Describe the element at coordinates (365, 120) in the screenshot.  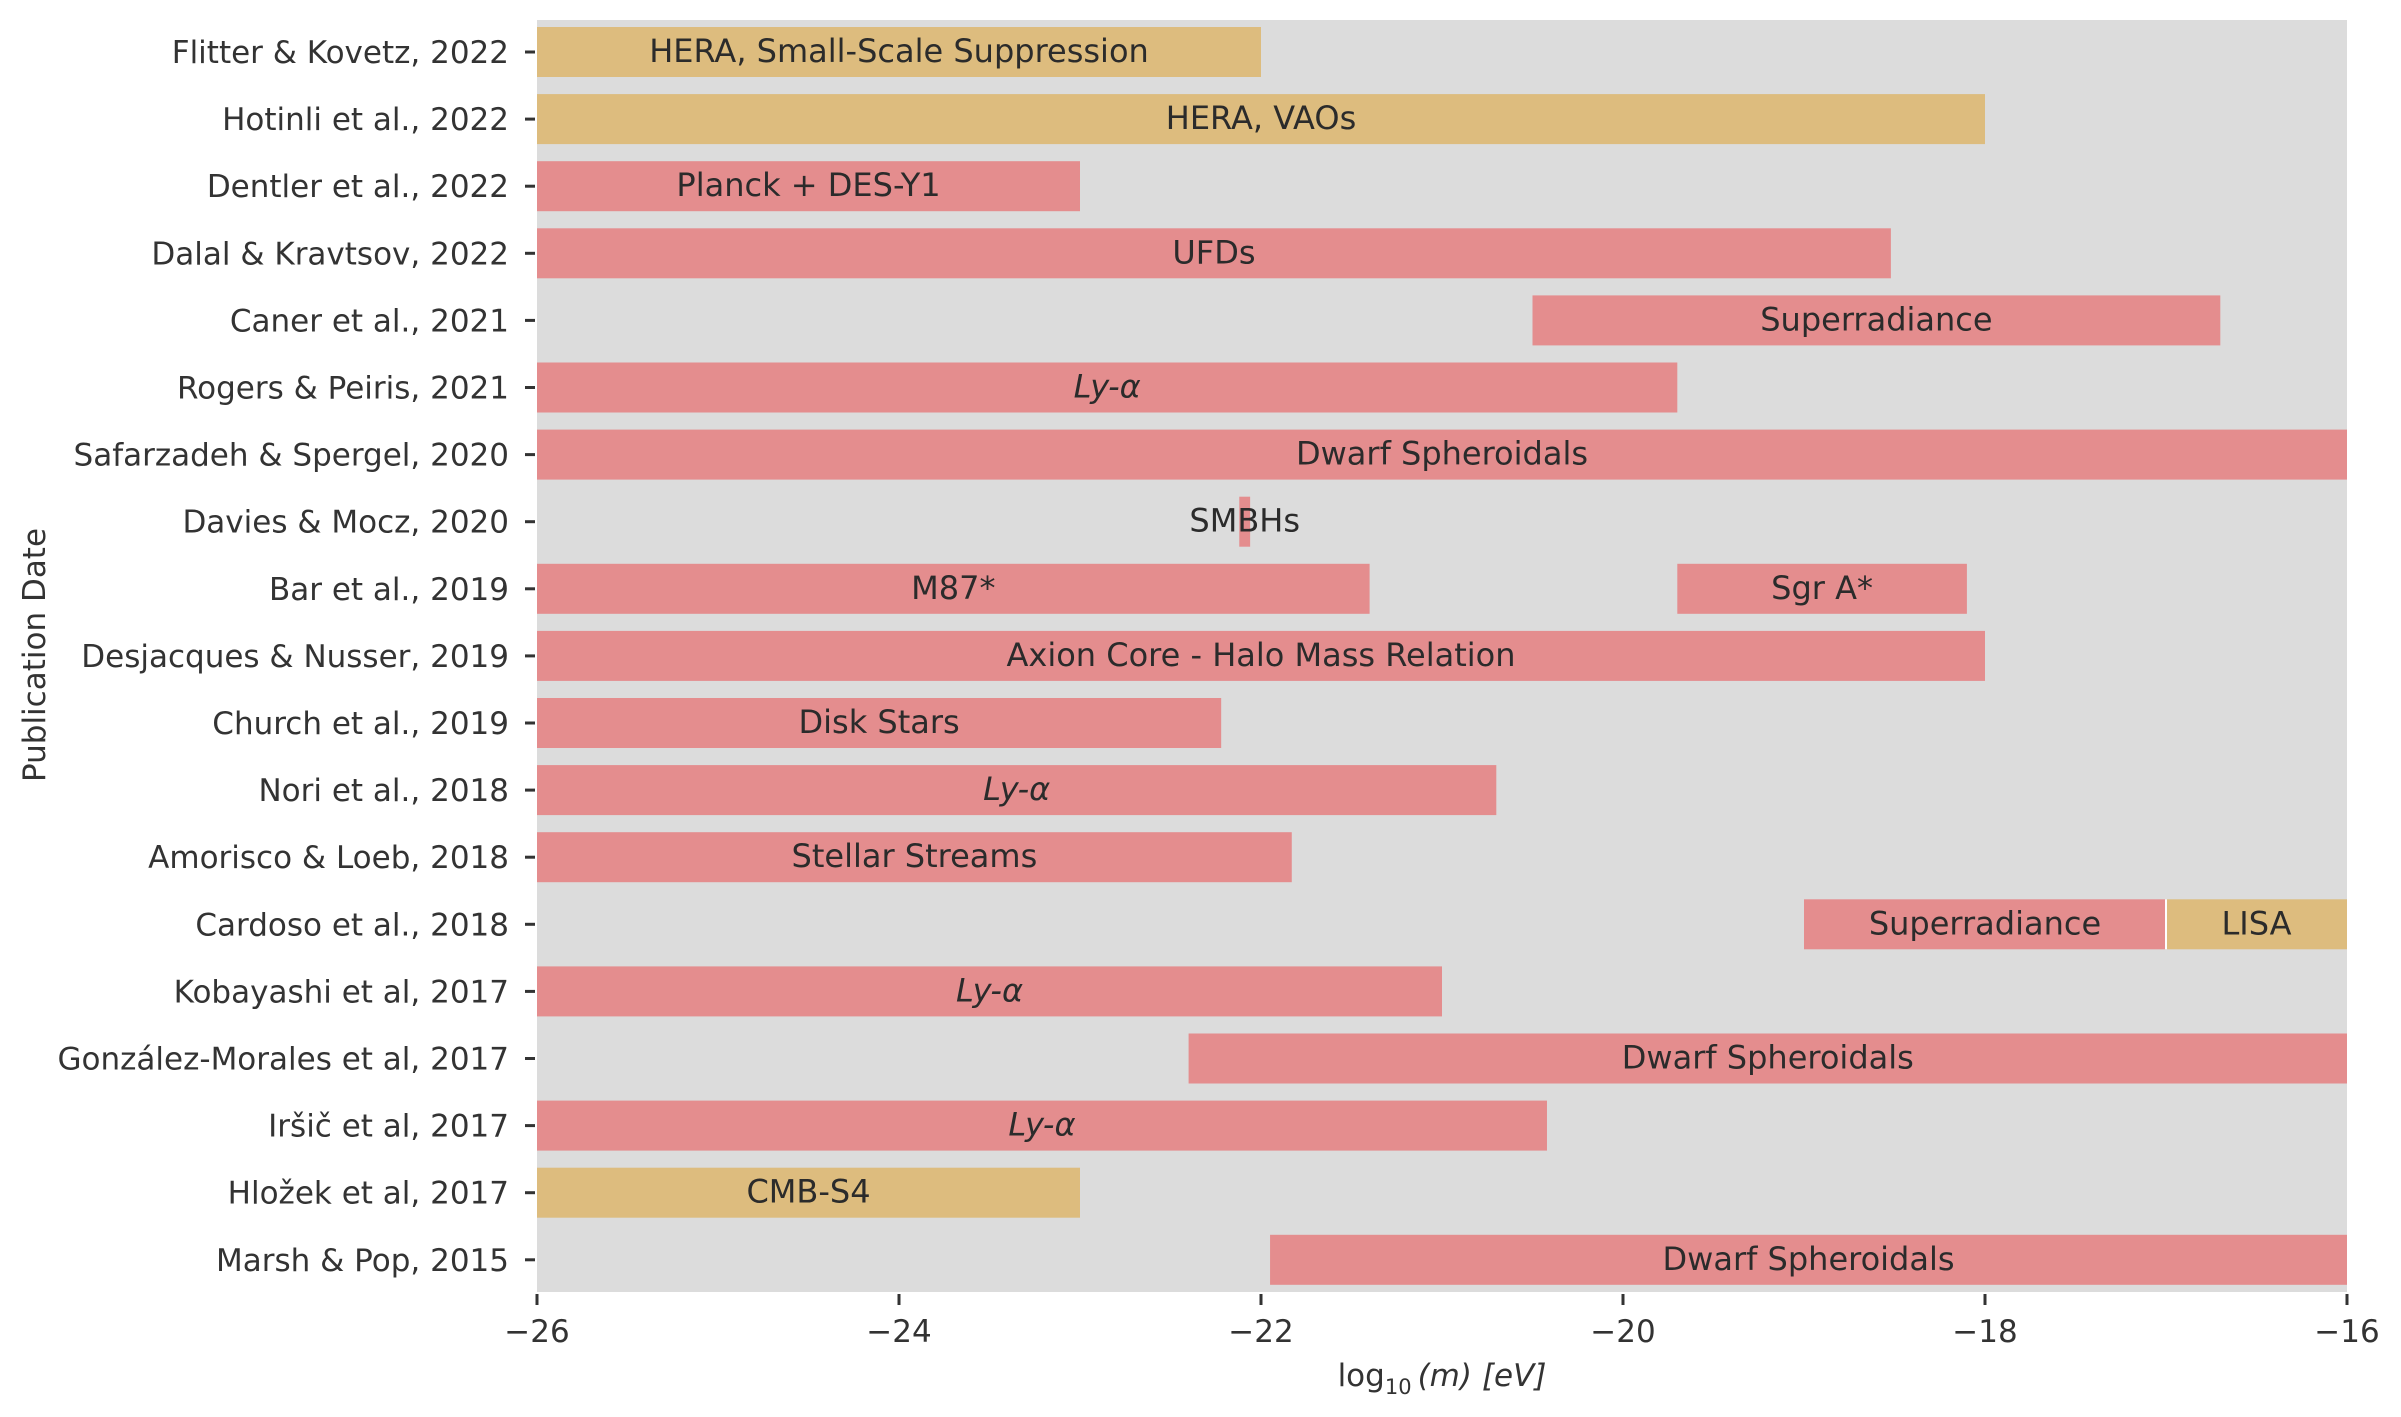
I see `y-tick-label-1: Hotinli et al., 2022` at that location.